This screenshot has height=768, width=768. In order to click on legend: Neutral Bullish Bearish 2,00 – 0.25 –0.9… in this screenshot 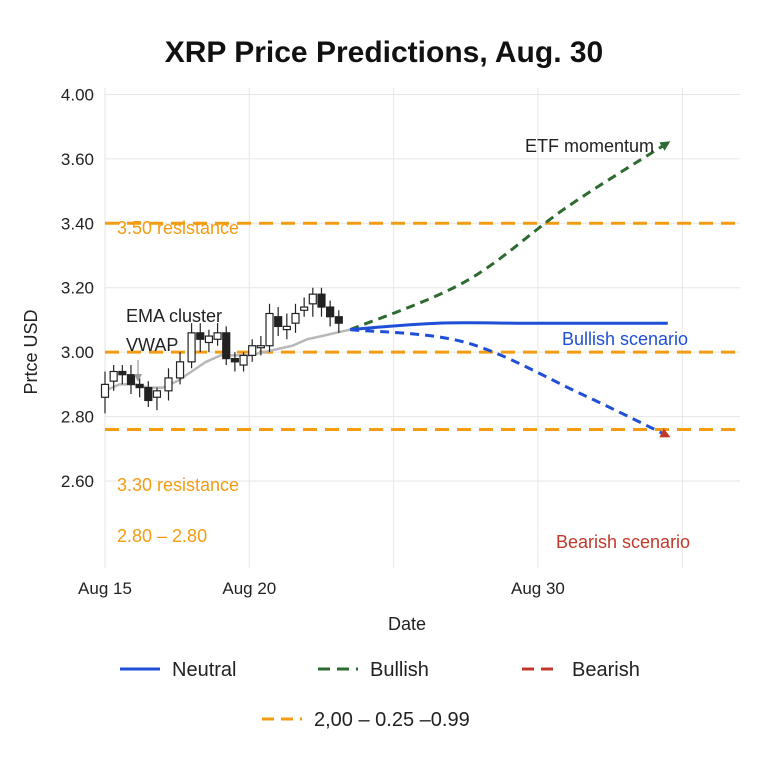, I will do `click(380, 695)`.